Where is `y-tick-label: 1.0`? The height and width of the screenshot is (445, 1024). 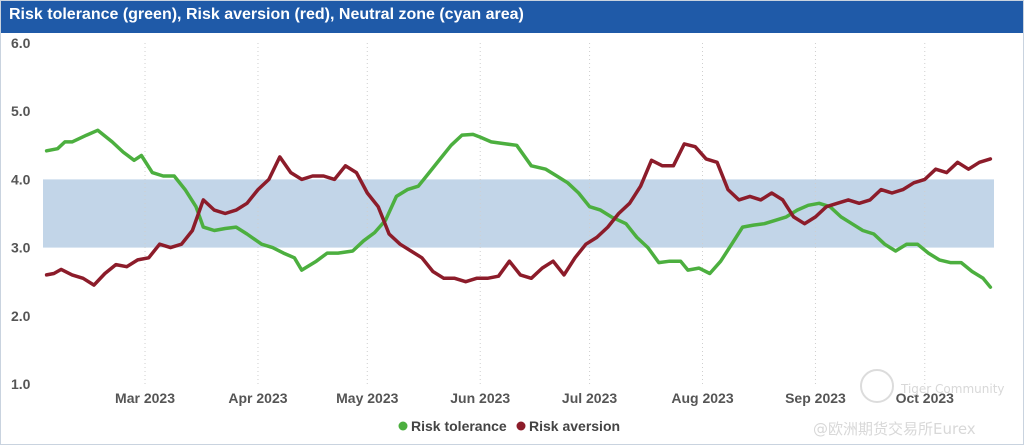 y-tick-label: 1.0 is located at coordinates (21, 384).